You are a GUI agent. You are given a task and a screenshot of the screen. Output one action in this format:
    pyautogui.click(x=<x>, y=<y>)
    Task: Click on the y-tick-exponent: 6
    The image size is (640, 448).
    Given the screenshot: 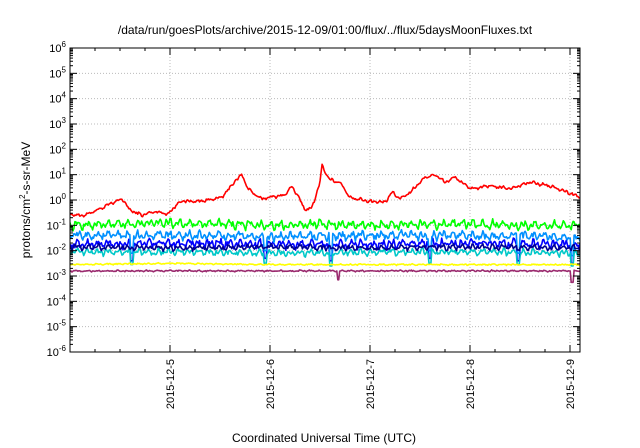 What is the action you would take?
    pyautogui.click(x=64, y=44)
    